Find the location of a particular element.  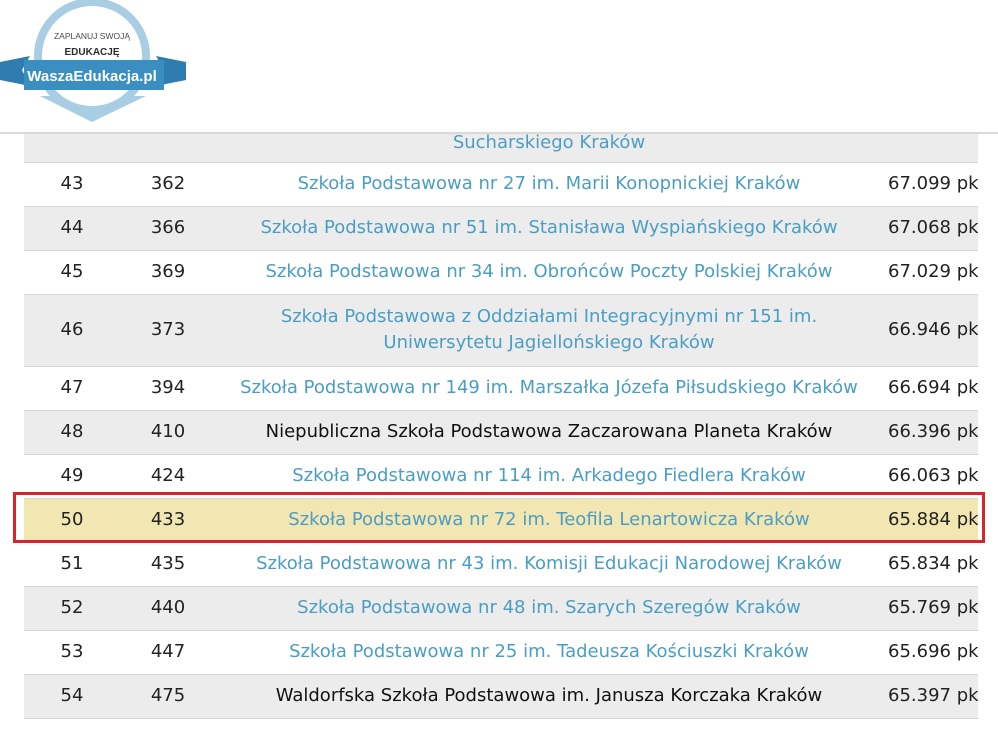

rank-cell: 51 is located at coordinates (72, 564).